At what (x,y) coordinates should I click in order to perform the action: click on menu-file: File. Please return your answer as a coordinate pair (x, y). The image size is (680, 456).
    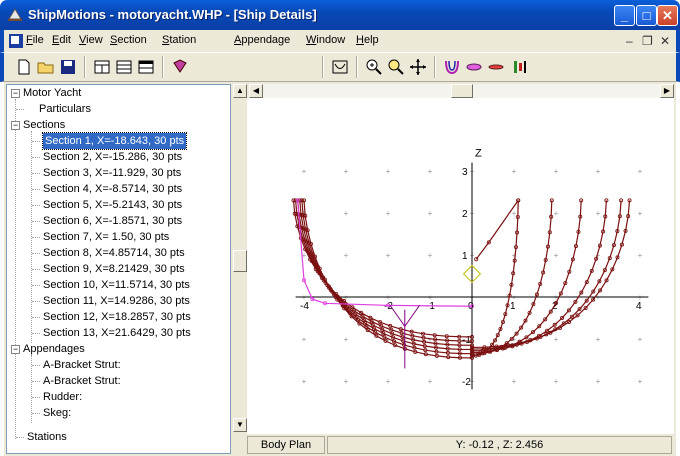
    Looking at the image, I should click on (35, 40).